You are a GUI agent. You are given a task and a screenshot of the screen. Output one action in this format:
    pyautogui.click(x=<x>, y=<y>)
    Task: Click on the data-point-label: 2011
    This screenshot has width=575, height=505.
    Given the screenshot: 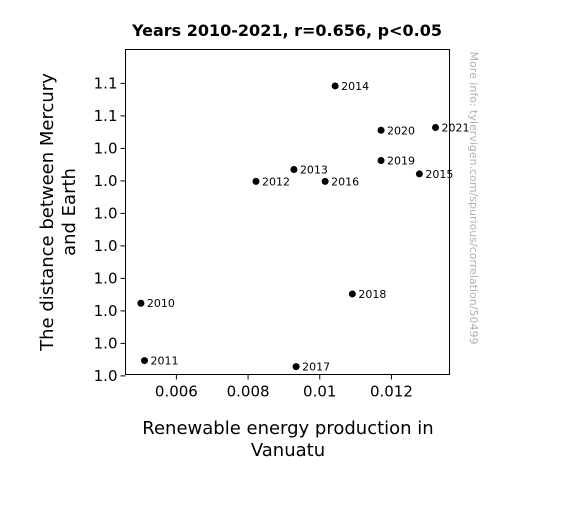 What is the action you would take?
    pyautogui.click(x=164, y=361)
    